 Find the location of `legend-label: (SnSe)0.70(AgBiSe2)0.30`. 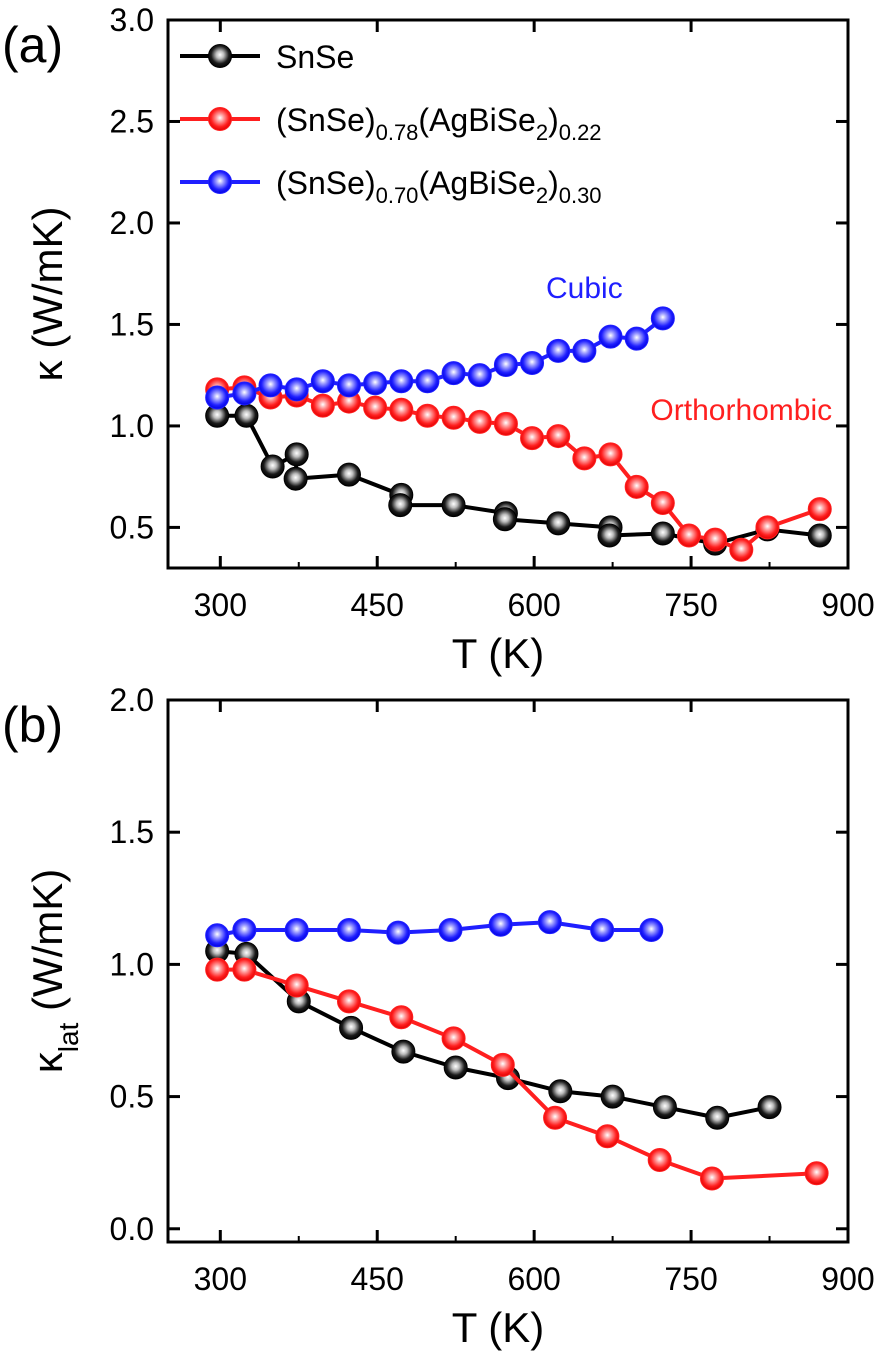

legend-label: (SnSe)0.70(AgBiSe2)0.30 is located at coordinates (439, 186).